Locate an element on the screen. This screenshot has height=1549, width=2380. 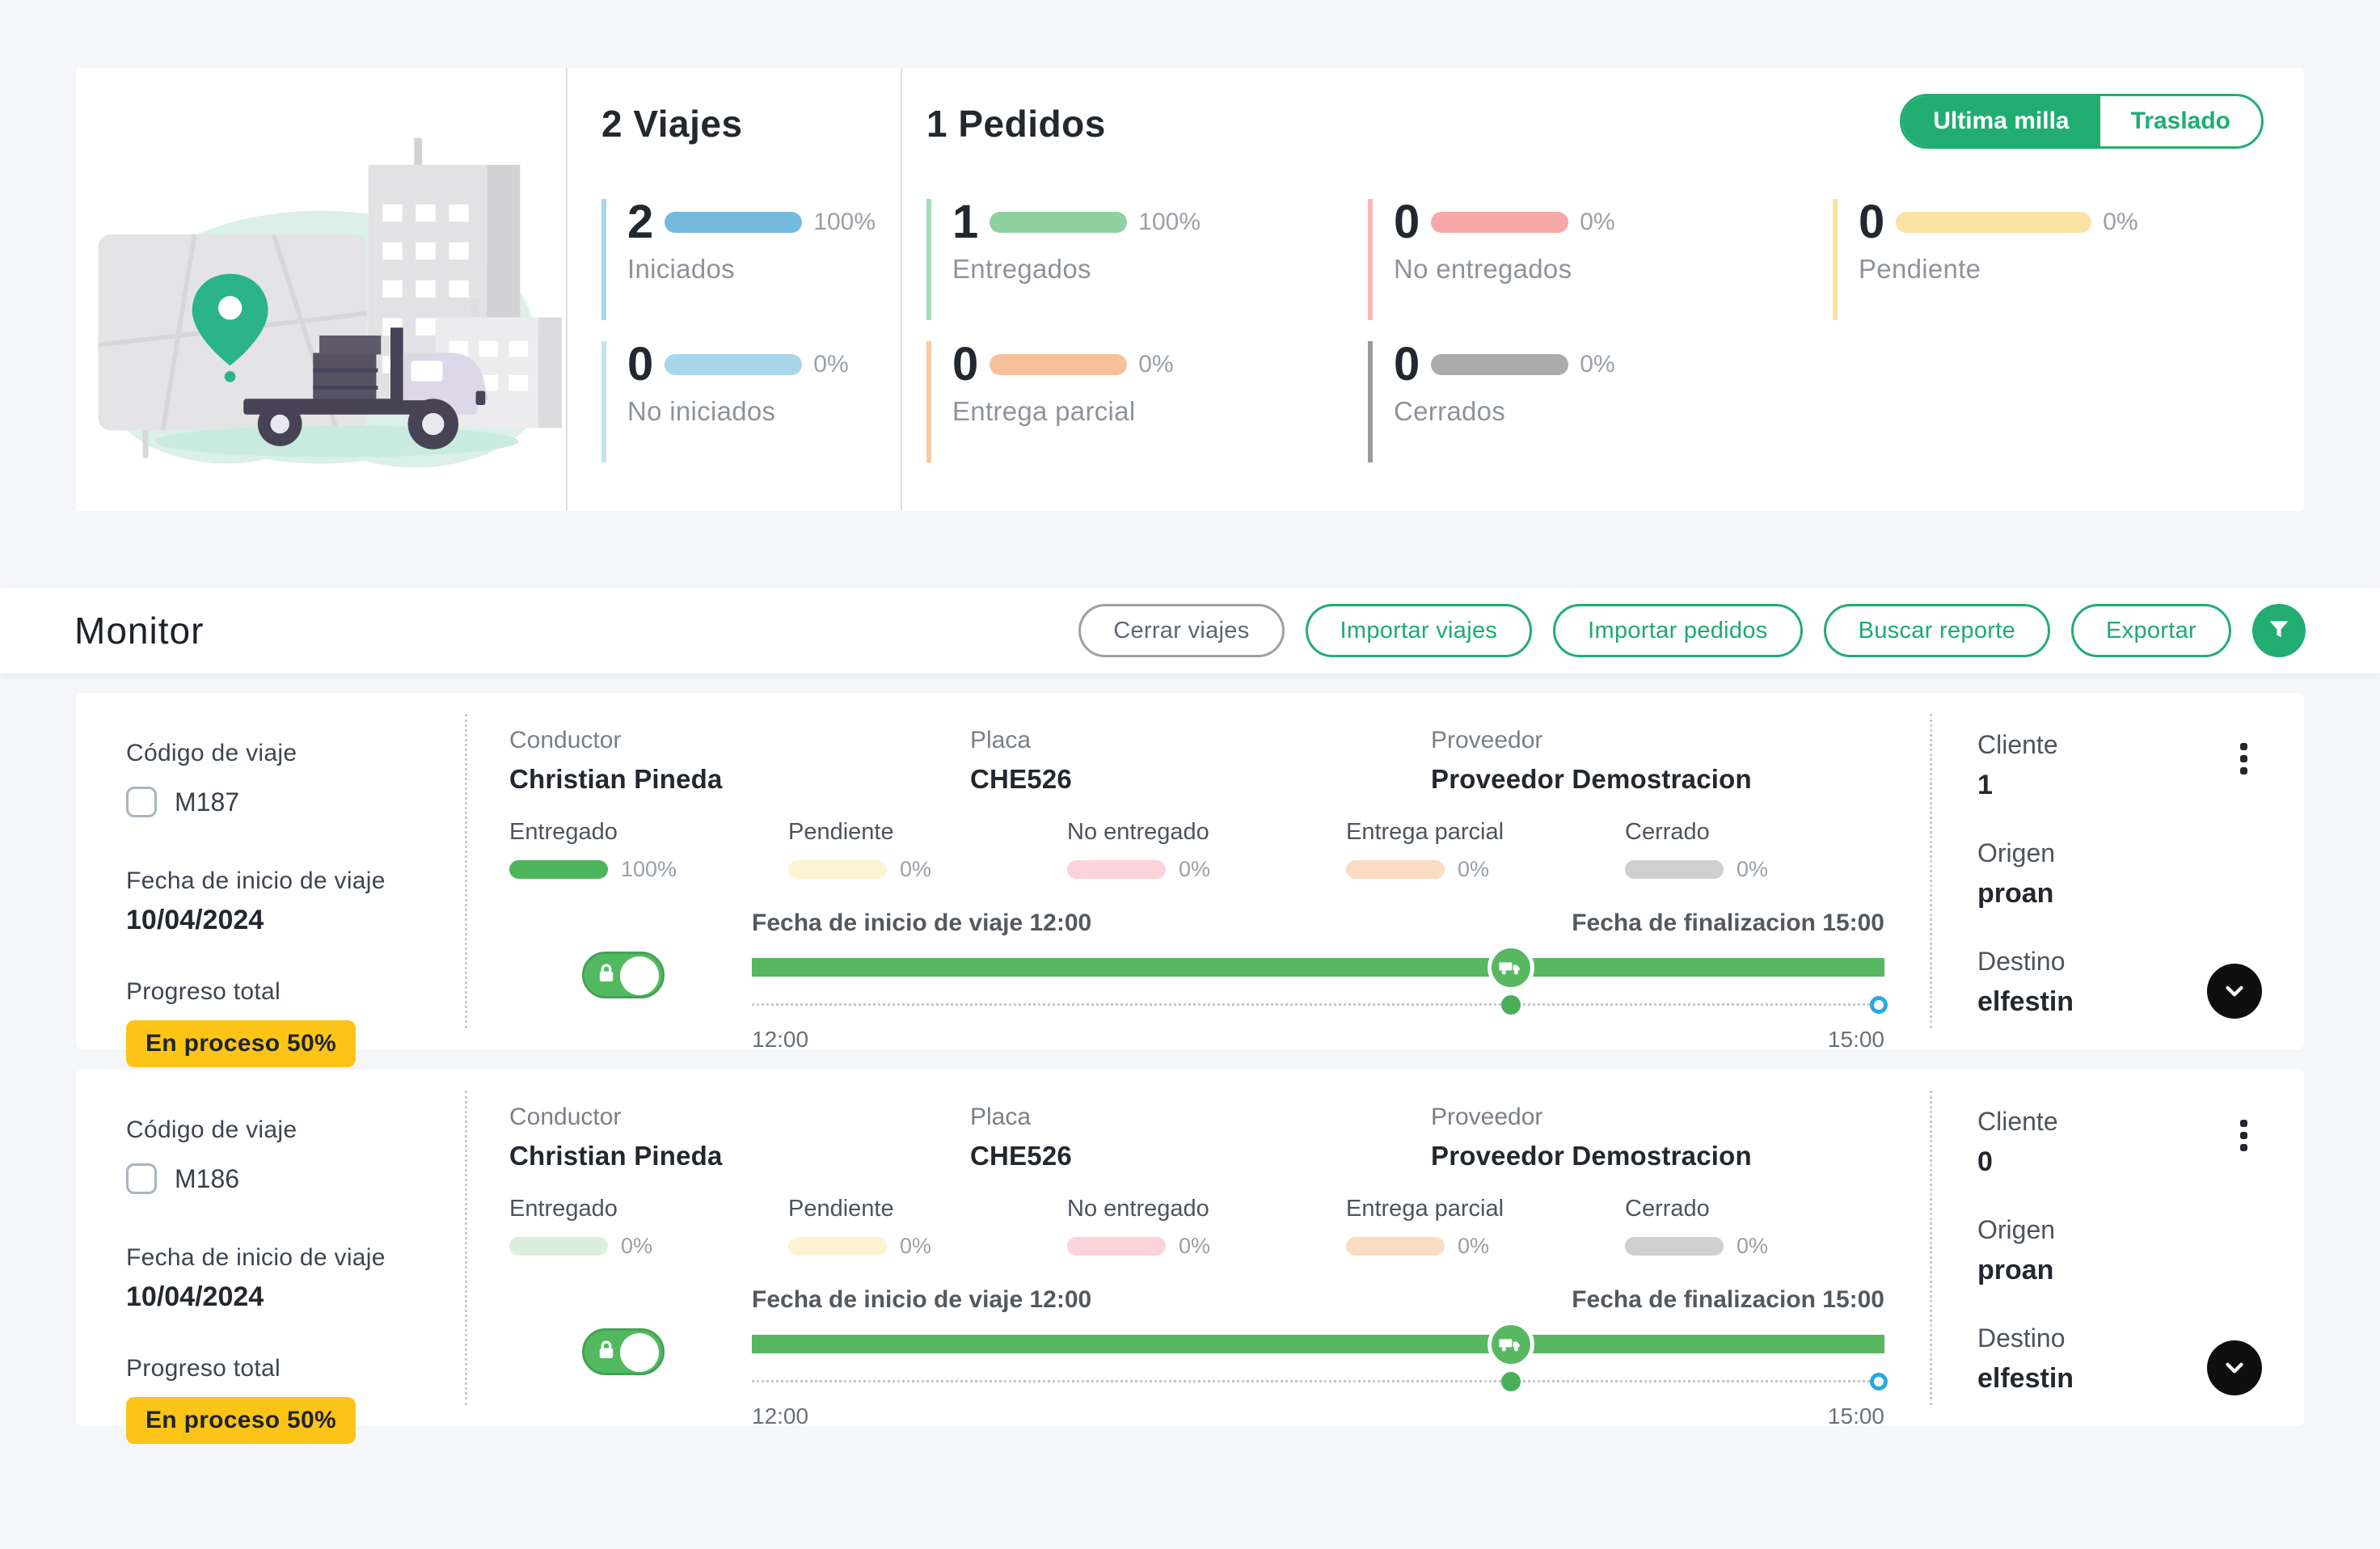
stat-entrega-parcial: 0 0% Entrega parcial is located at coordinates (1147, 401).